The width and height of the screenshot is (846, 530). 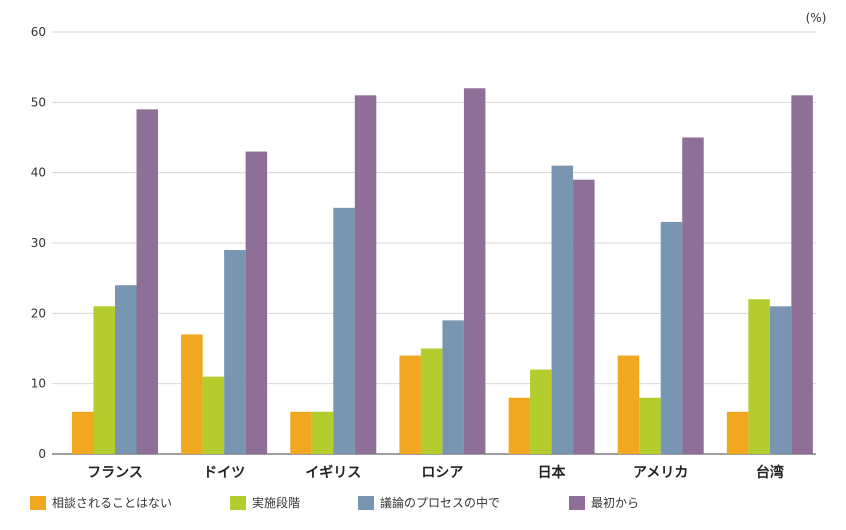 What do you see at coordinates (276, 503) in the screenshot?
I see `legend-label-1: 実施段階` at bounding box center [276, 503].